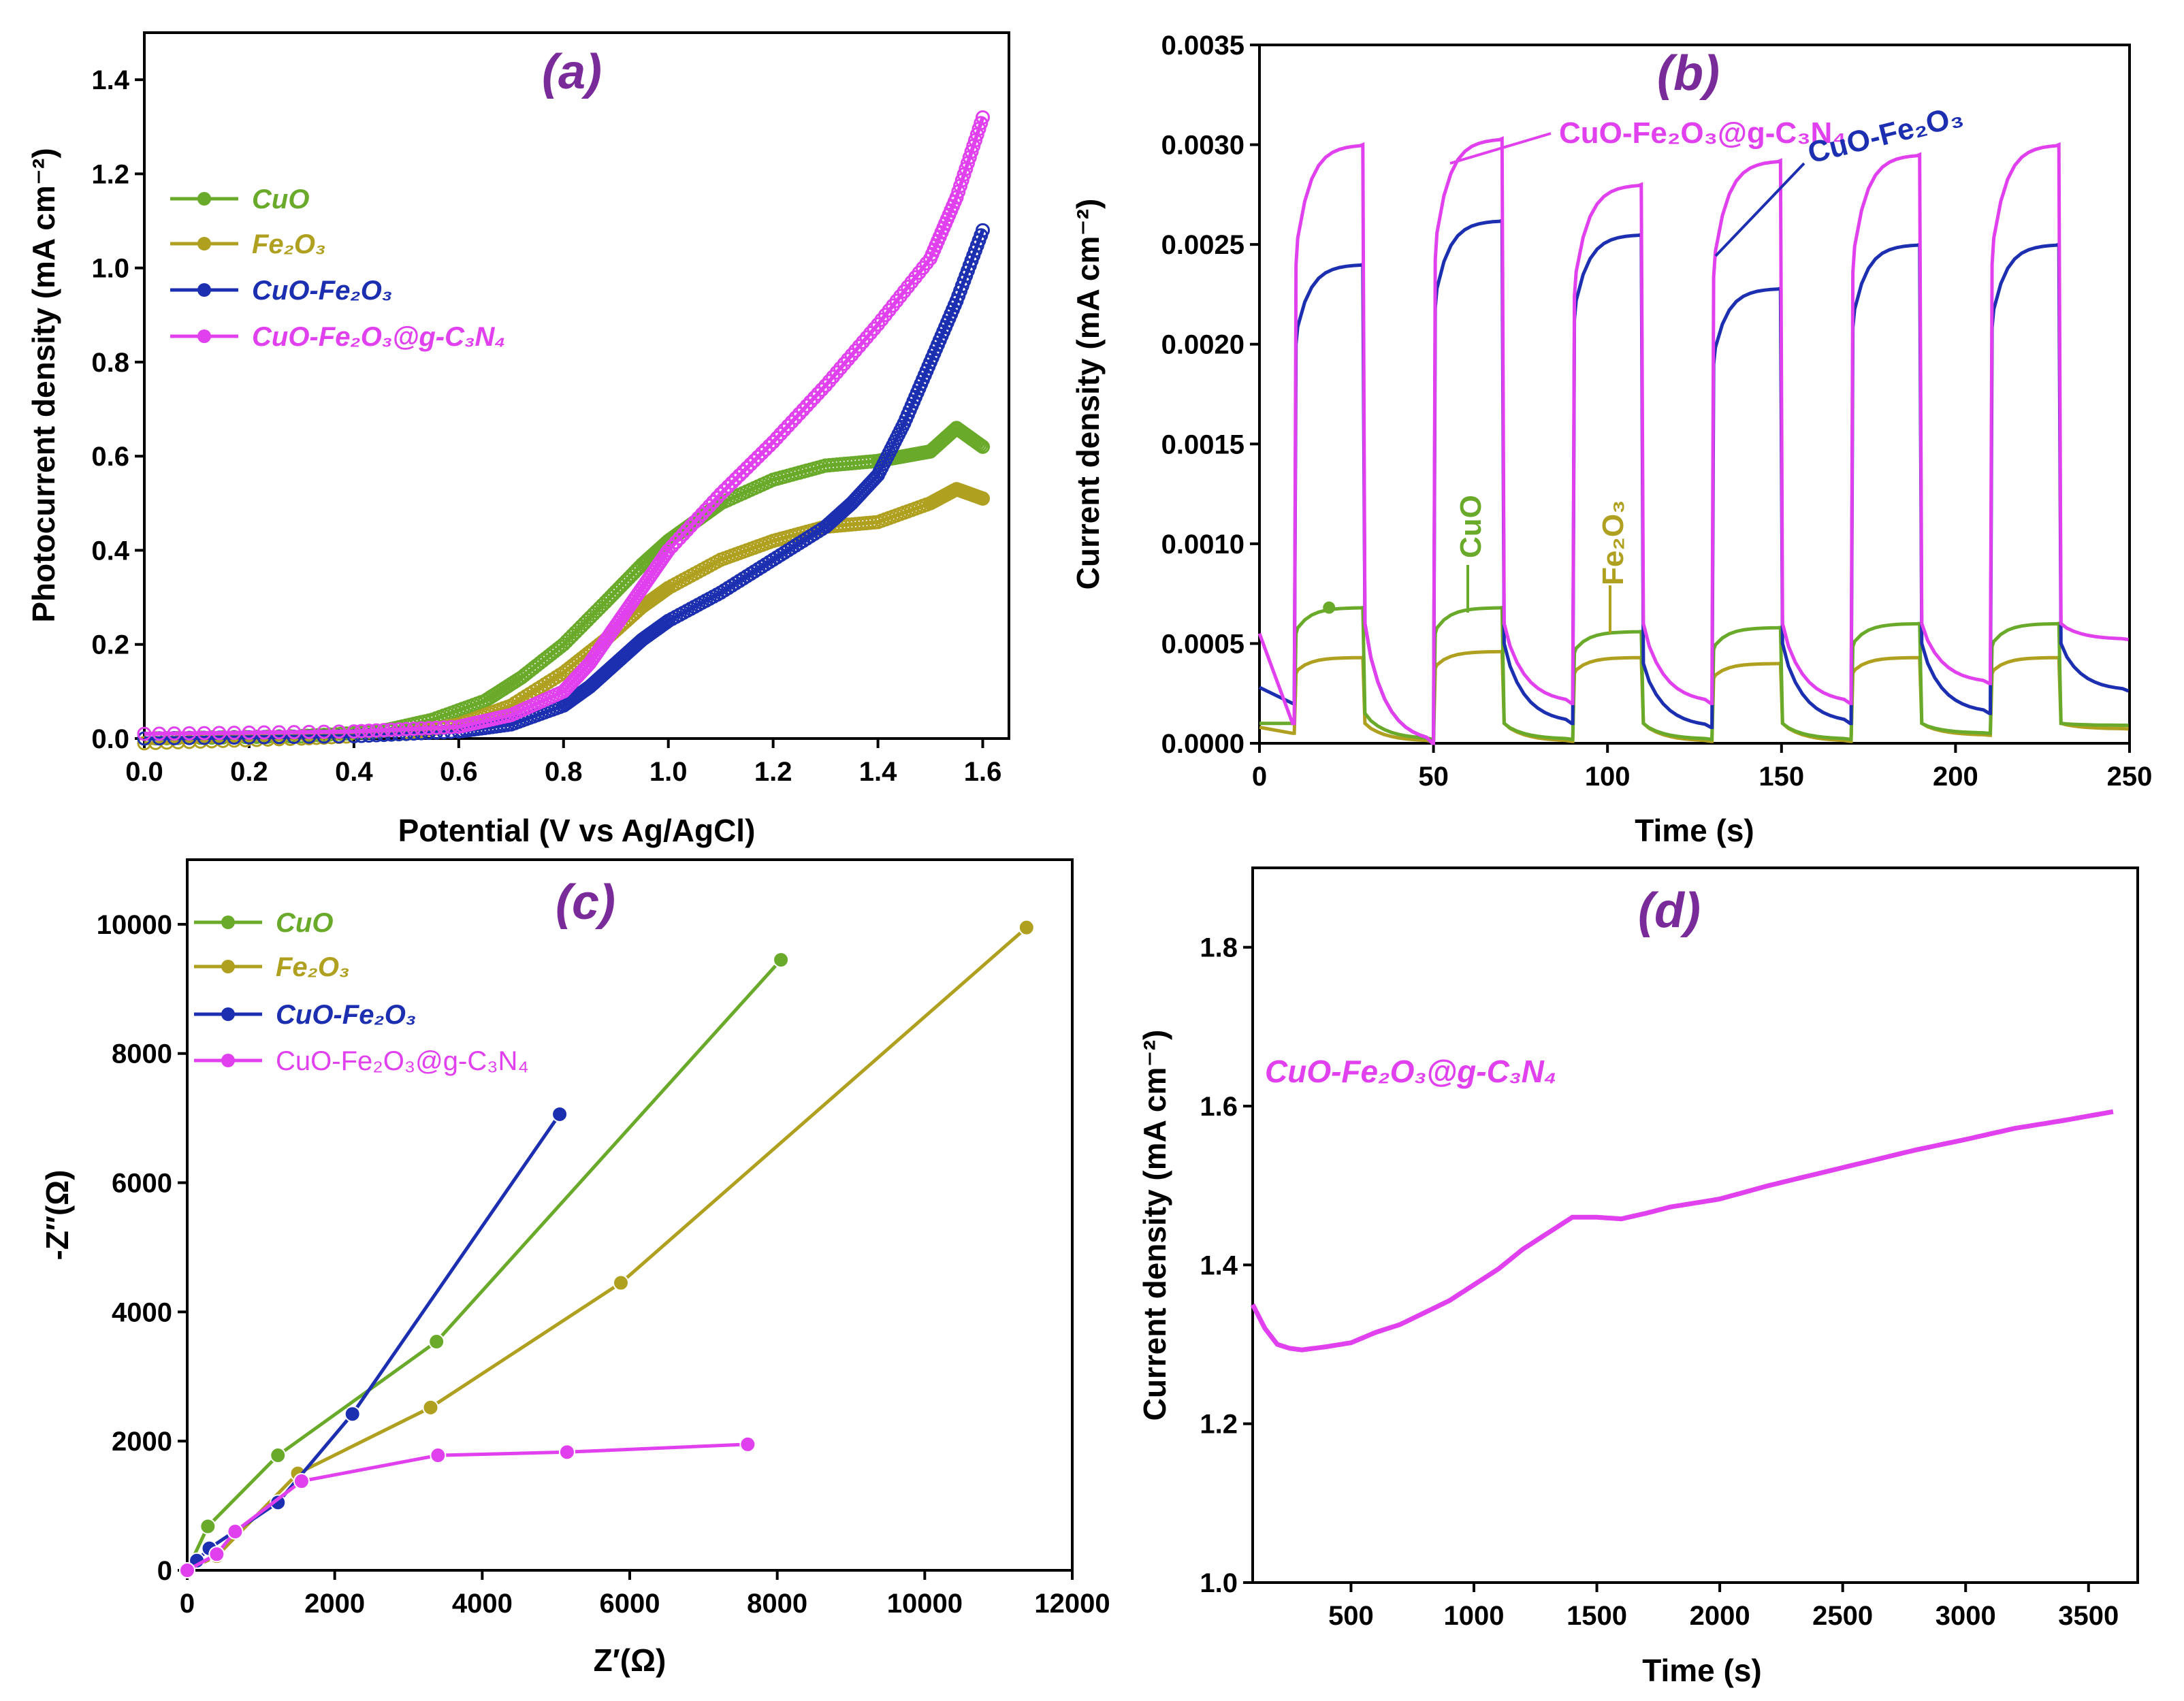  I want to click on annotation-arrow-composite, so click(1500, 149).